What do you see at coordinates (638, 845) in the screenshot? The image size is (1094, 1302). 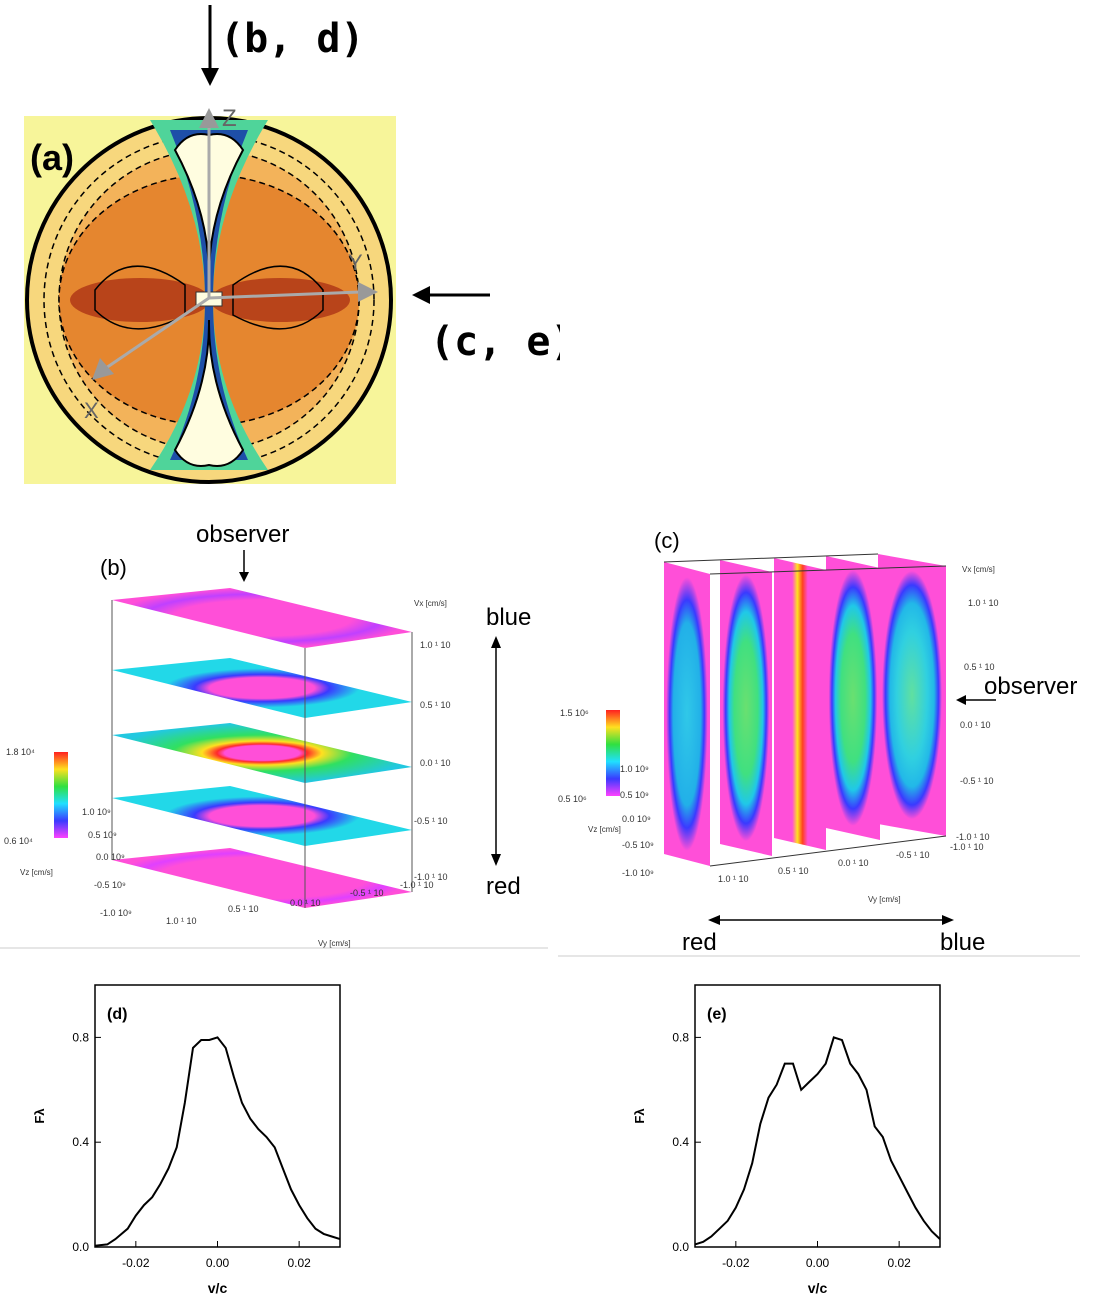 I see `panel-c-left-tick-4: -0.5 10⁹` at bounding box center [638, 845].